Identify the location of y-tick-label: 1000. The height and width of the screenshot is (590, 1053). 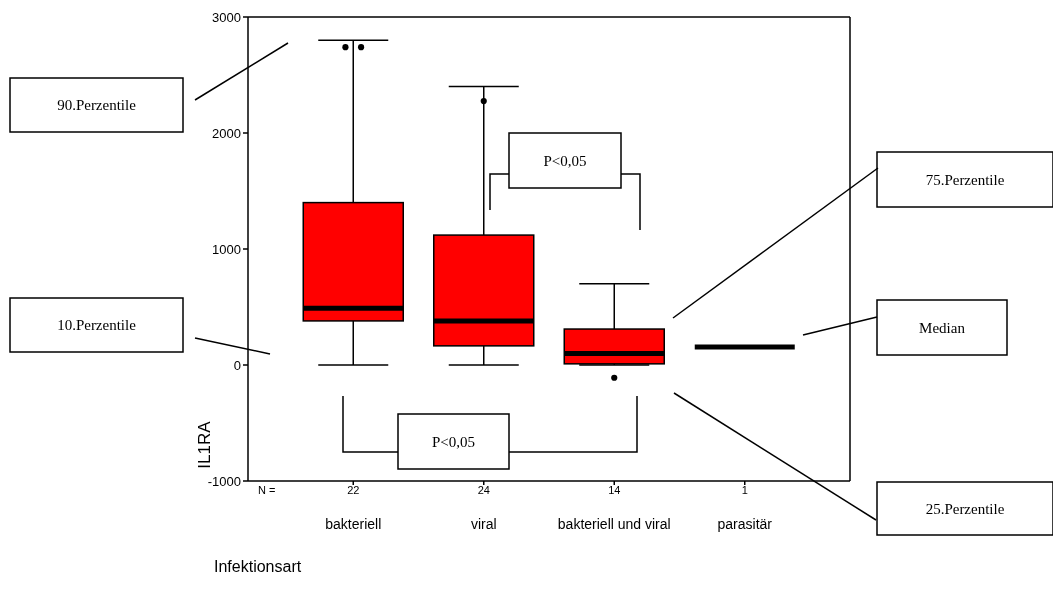
(226, 249).